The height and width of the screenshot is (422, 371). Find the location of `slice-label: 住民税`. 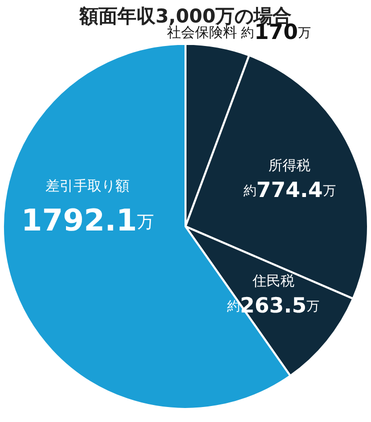

slice-label: 住民税 is located at coordinates (272, 282).